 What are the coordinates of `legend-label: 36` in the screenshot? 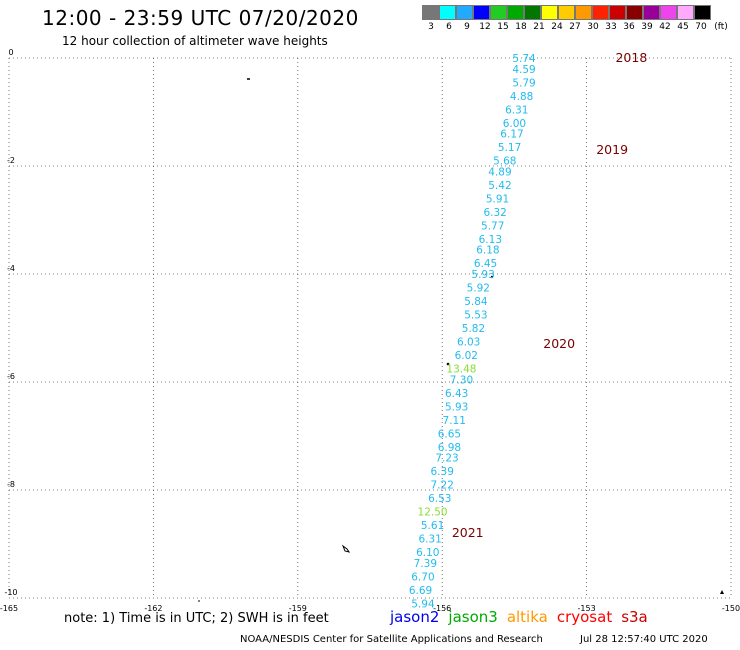 It's located at (629, 27).